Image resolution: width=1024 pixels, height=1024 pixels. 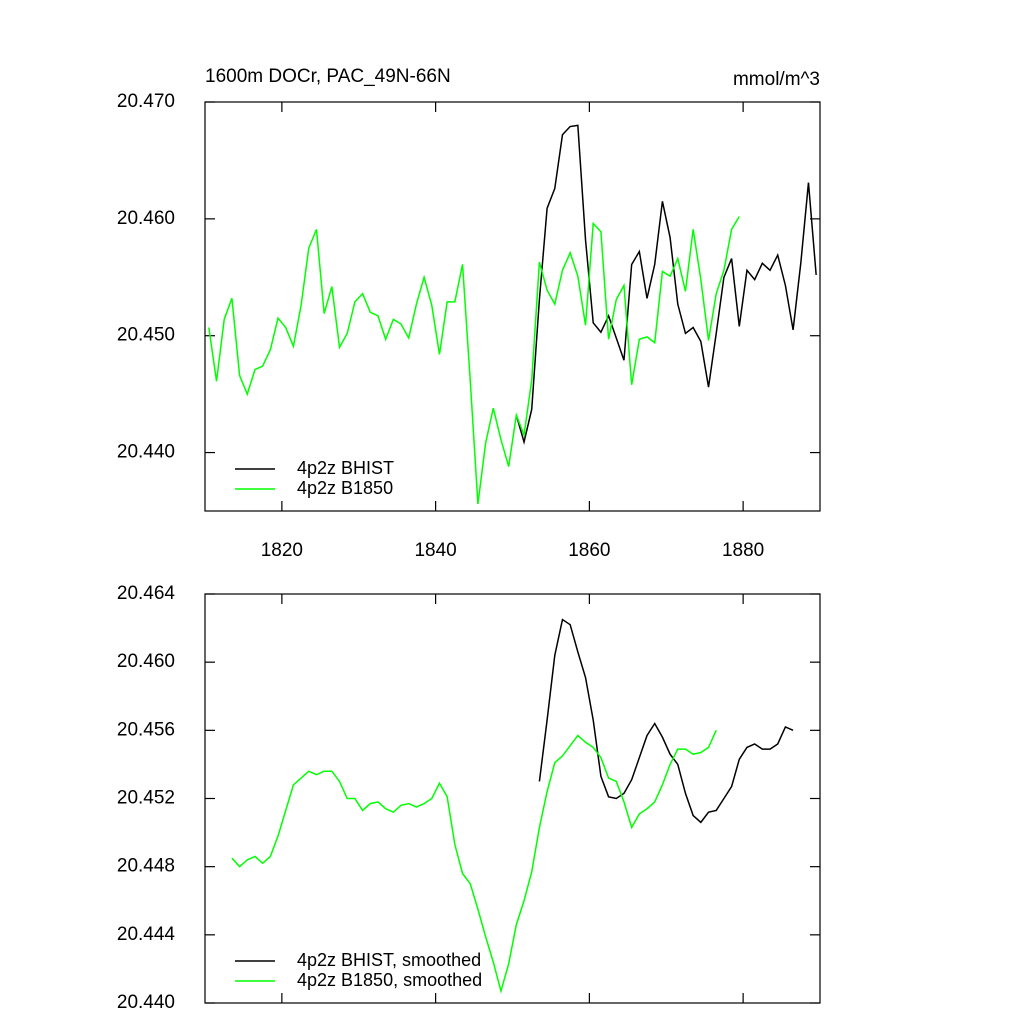 What do you see at coordinates (146, 798) in the screenshot?
I see `y-tick-label: 20.452` at bounding box center [146, 798].